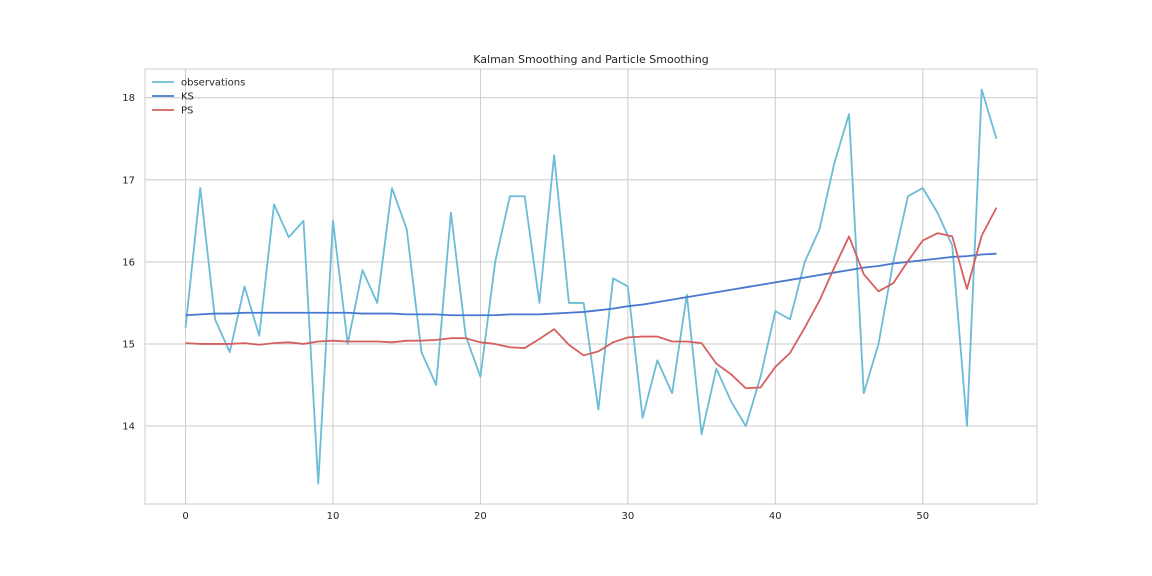  Describe the element at coordinates (187, 97) in the screenshot. I see `legend-label-ks: KS` at that location.